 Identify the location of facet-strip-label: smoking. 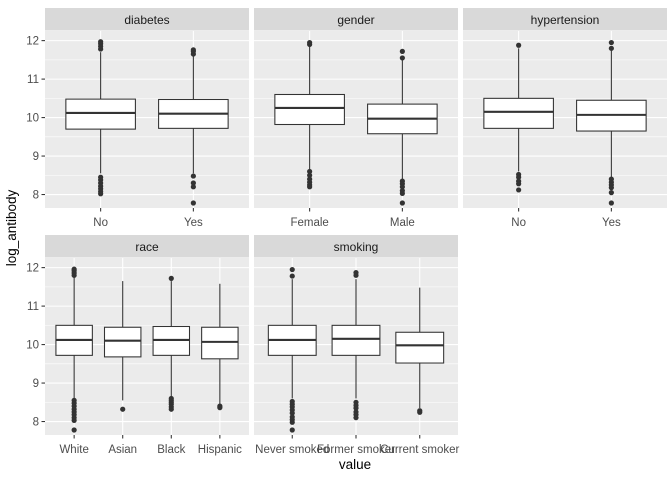
(356, 247).